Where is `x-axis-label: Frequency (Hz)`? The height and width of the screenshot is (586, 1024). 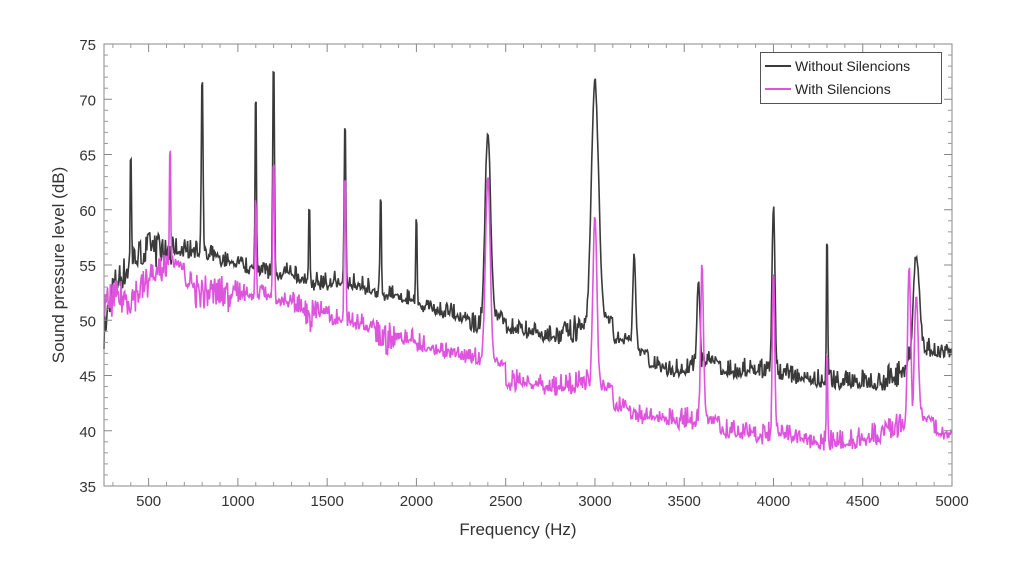
x-axis-label: Frequency (Hz) is located at coordinates (517, 529).